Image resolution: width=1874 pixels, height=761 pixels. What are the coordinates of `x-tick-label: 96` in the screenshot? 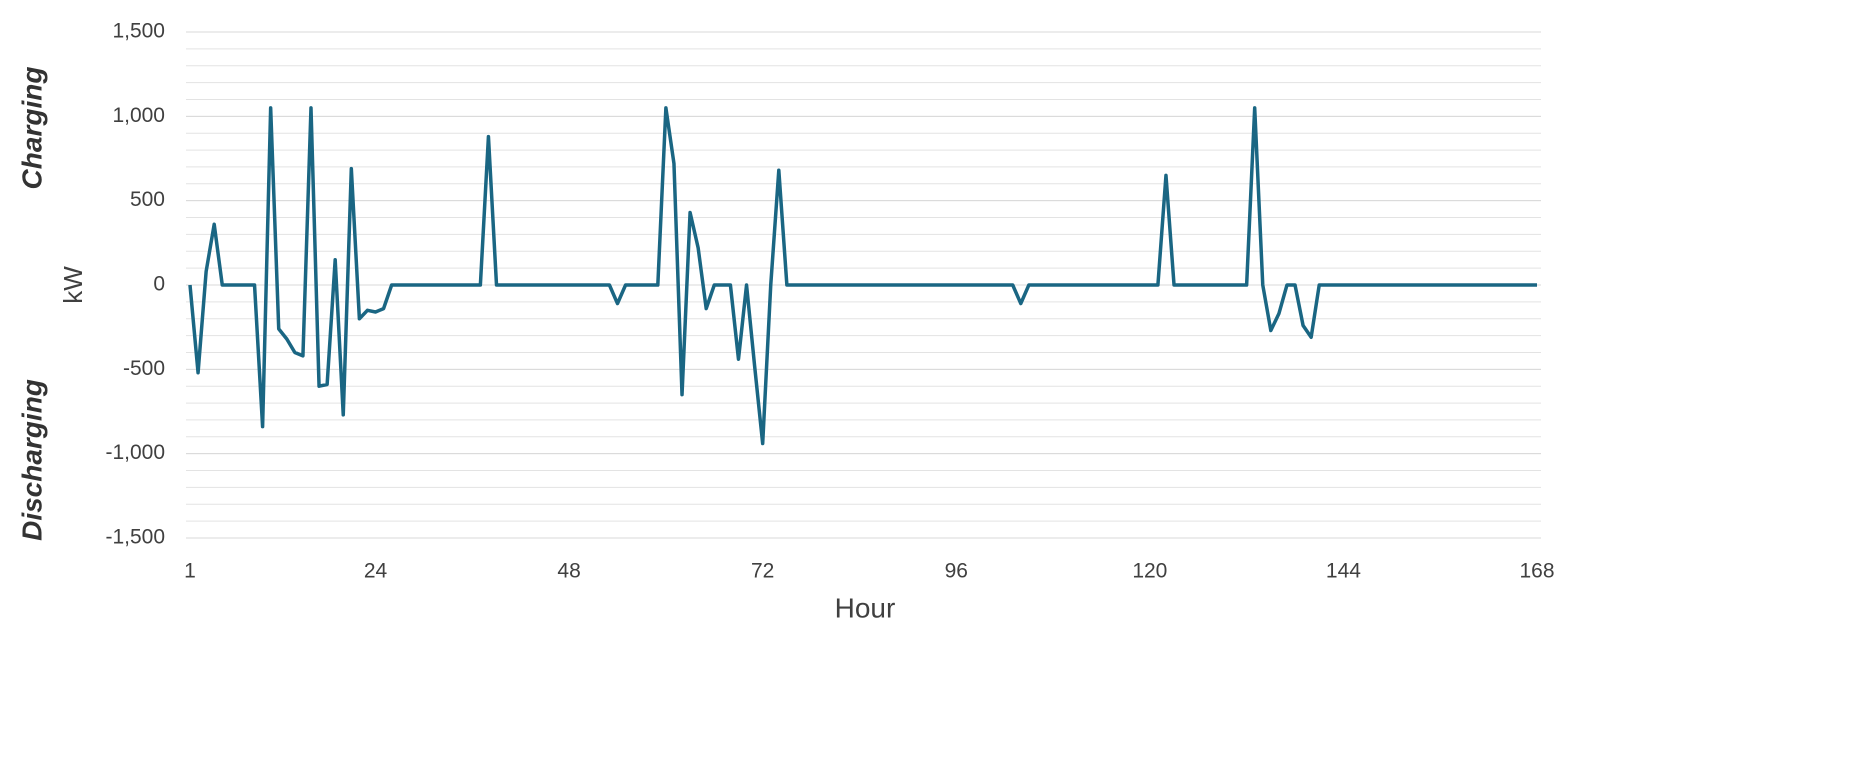 It's located at (956, 571).